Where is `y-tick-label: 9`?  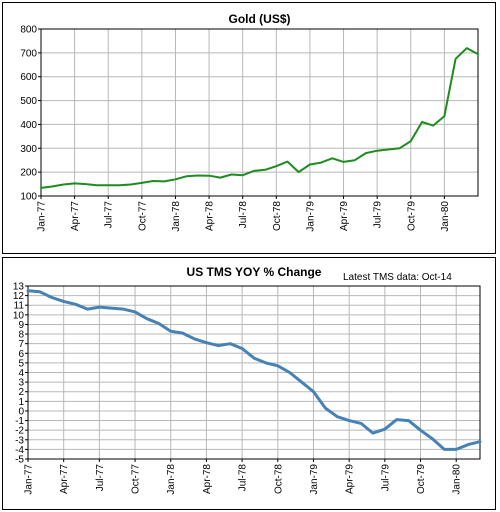 y-tick-label: 9 is located at coordinates (21, 325).